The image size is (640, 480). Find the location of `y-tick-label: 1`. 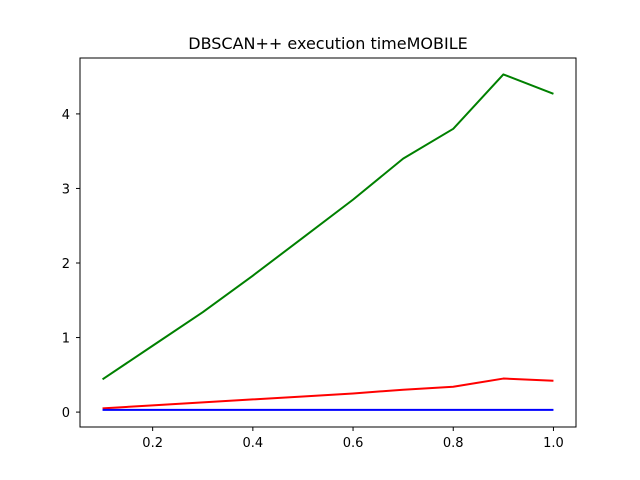

y-tick-label: 1 is located at coordinates (66, 339).